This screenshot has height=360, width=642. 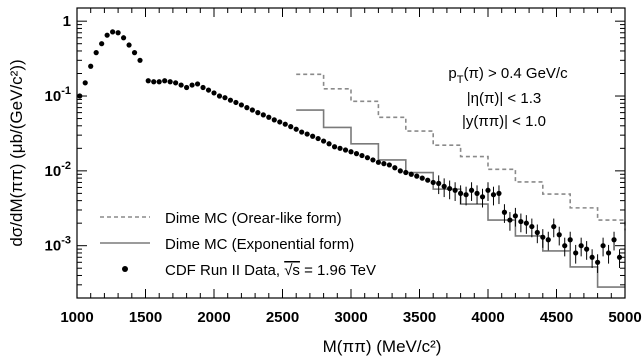 What do you see at coordinates (419, 317) in the screenshot?
I see `x-tick-label: 3500` at bounding box center [419, 317].